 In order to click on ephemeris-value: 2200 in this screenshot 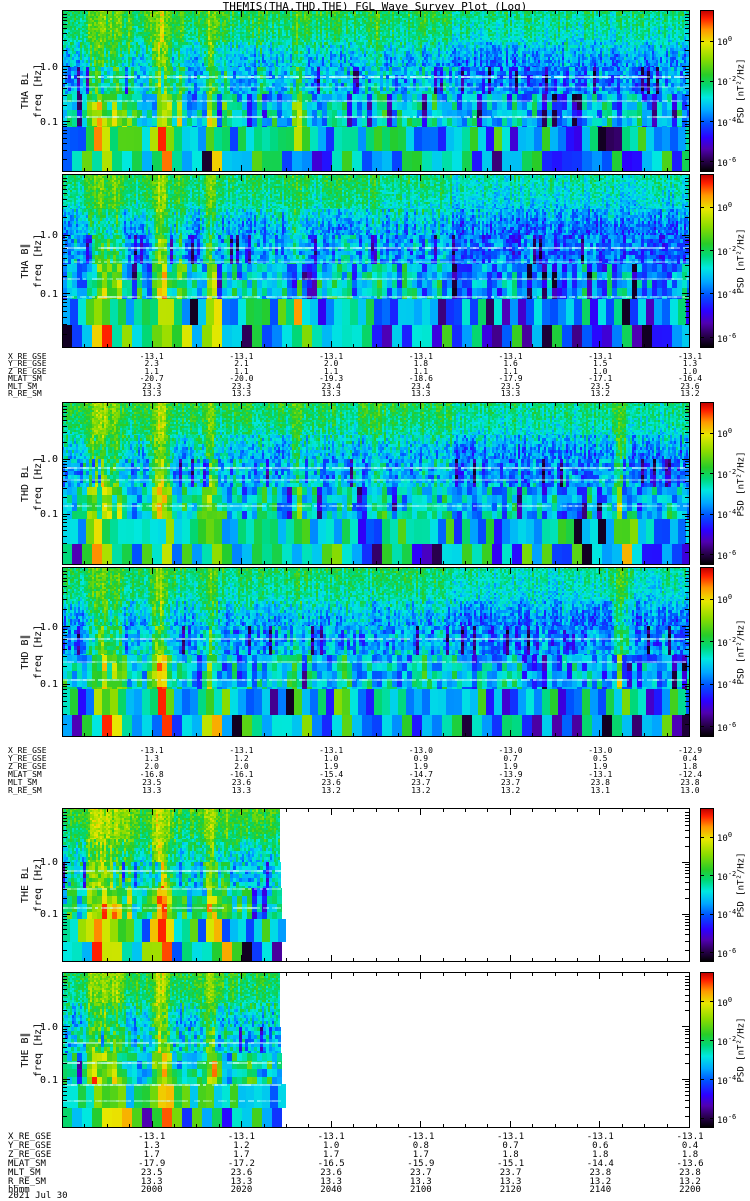, I will do `click(690, 1190)`.